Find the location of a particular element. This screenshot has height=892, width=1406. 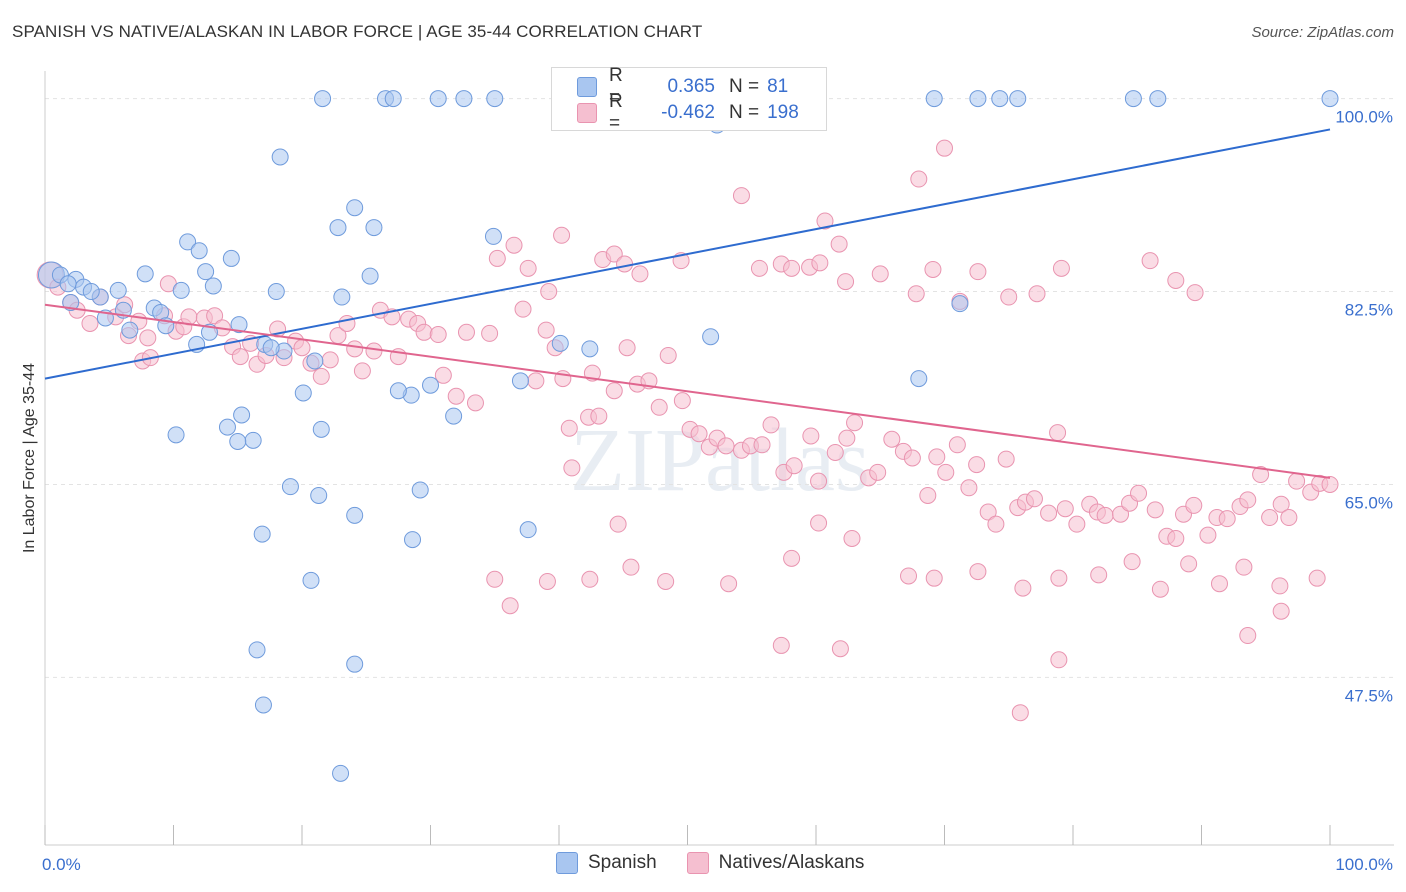

series-legend: Spanish Natives/Alaskans is located at coordinates (725, 863).